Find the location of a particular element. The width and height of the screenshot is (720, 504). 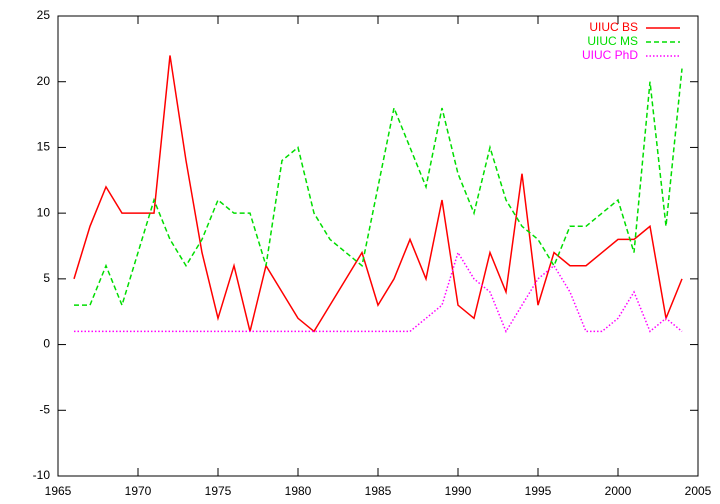

y-tick-label: 10 is located at coordinates (44, 212).